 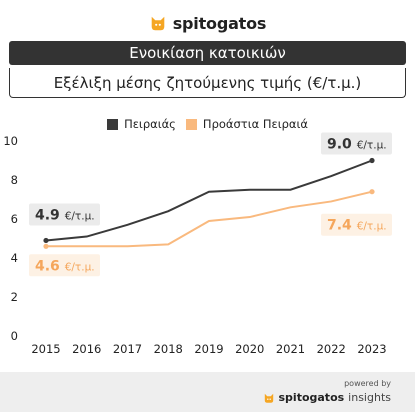 What do you see at coordinates (290, 349) in the screenshot?
I see `x-tick-label: 2021` at bounding box center [290, 349].